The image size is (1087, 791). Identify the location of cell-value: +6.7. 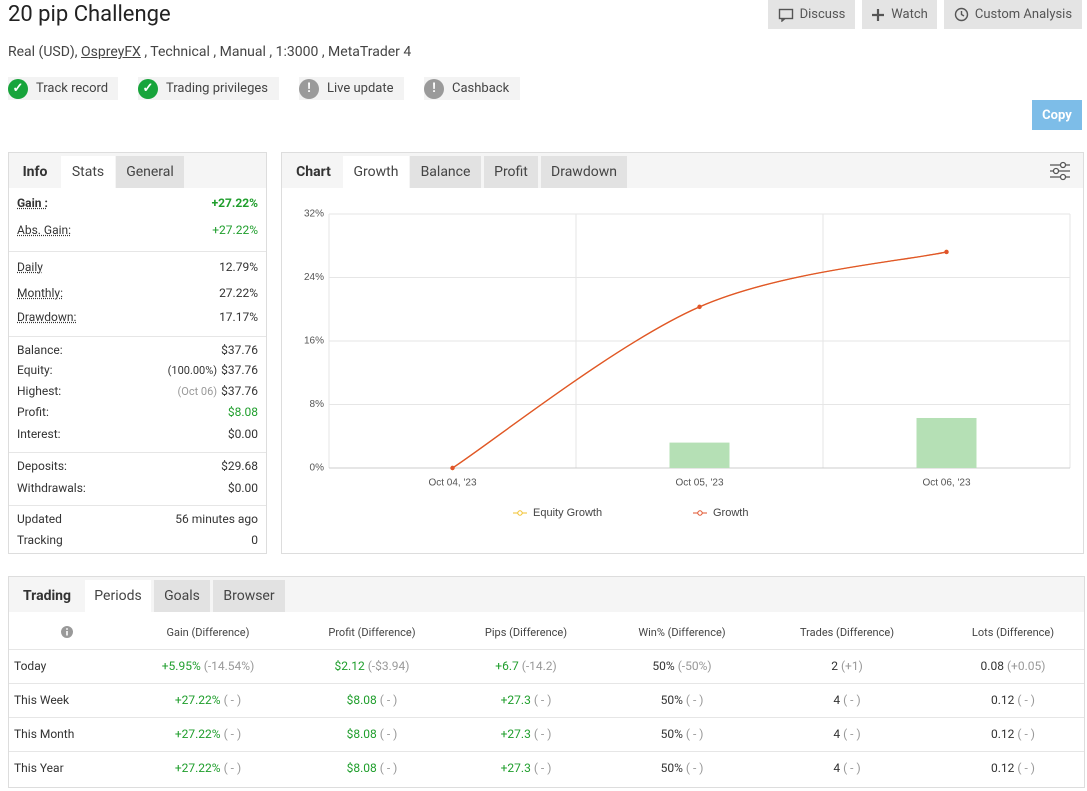
(507, 666).